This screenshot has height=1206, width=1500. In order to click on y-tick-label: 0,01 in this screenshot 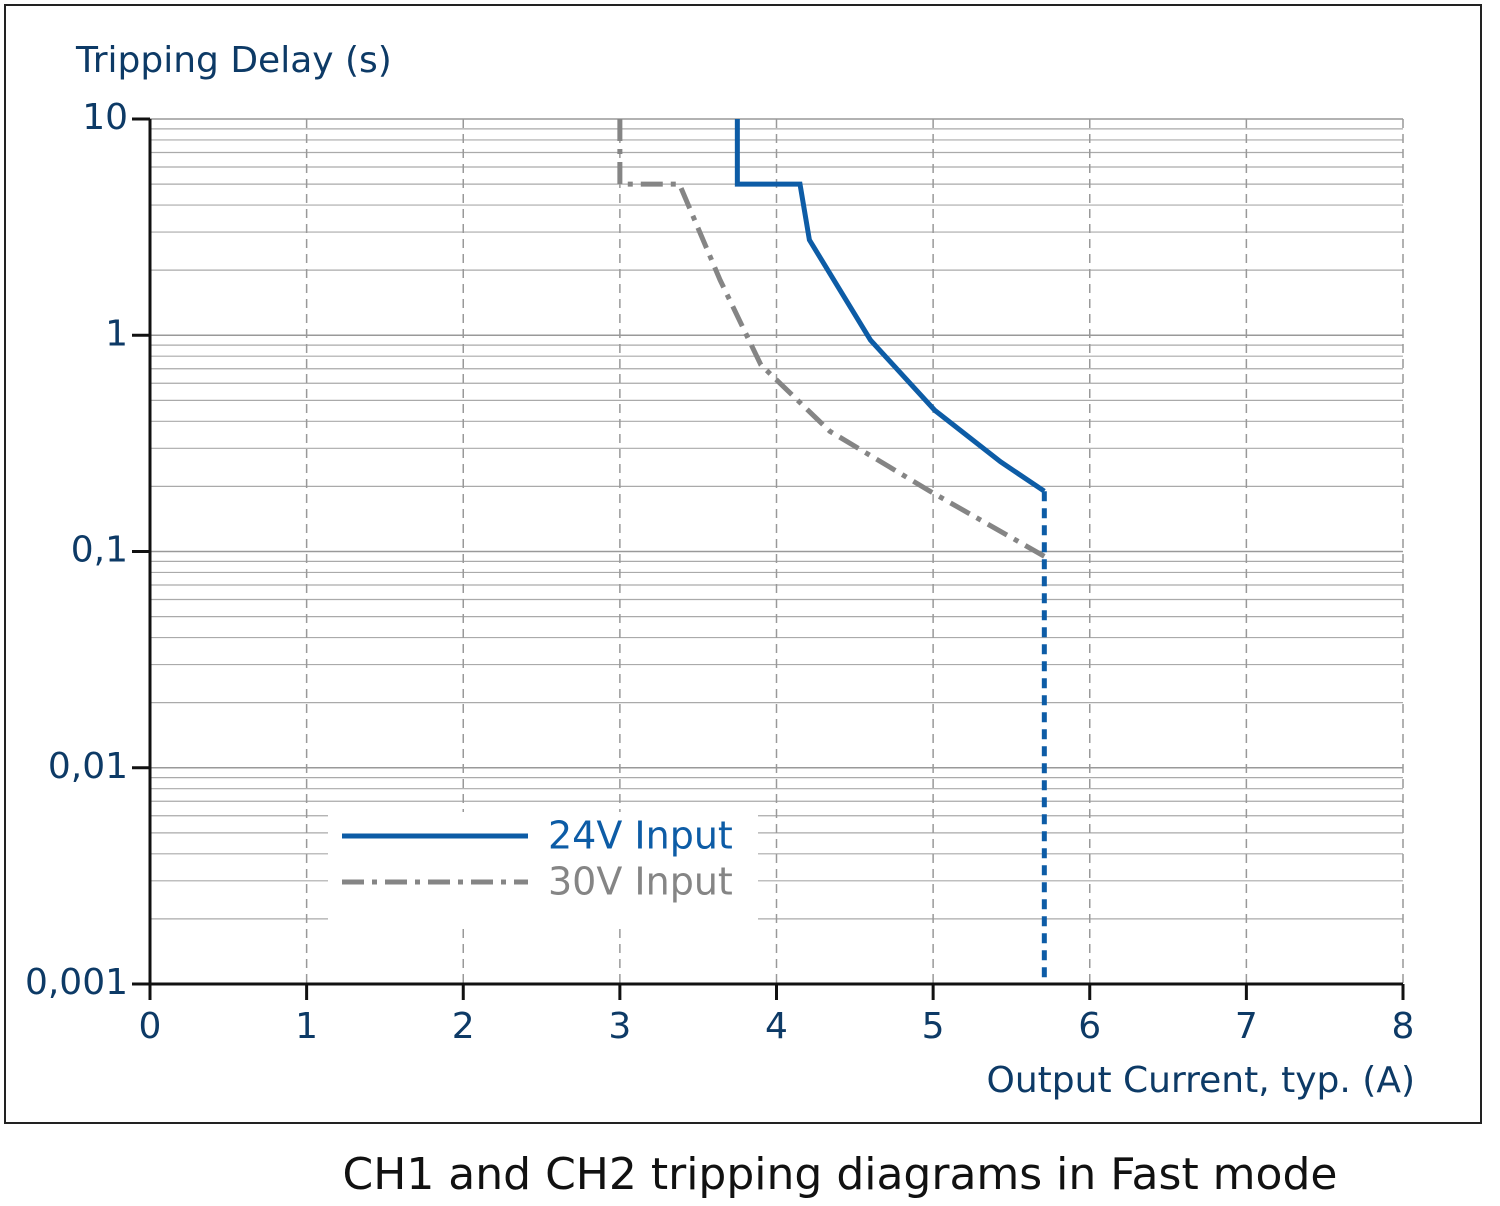, I will do `click(88, 766)`.